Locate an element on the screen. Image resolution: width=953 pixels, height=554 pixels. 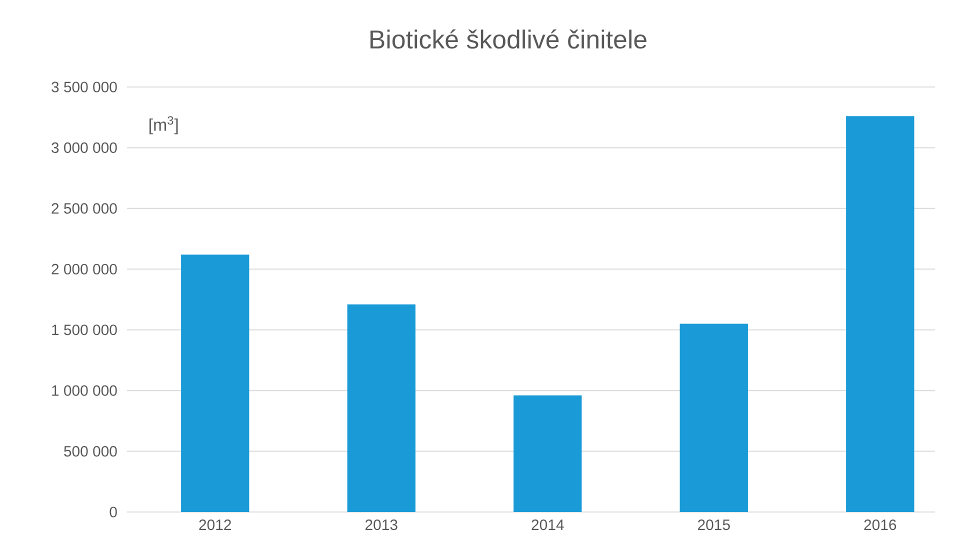
y-tick-label: 1 000 000 is located at coordinates (84, 390).